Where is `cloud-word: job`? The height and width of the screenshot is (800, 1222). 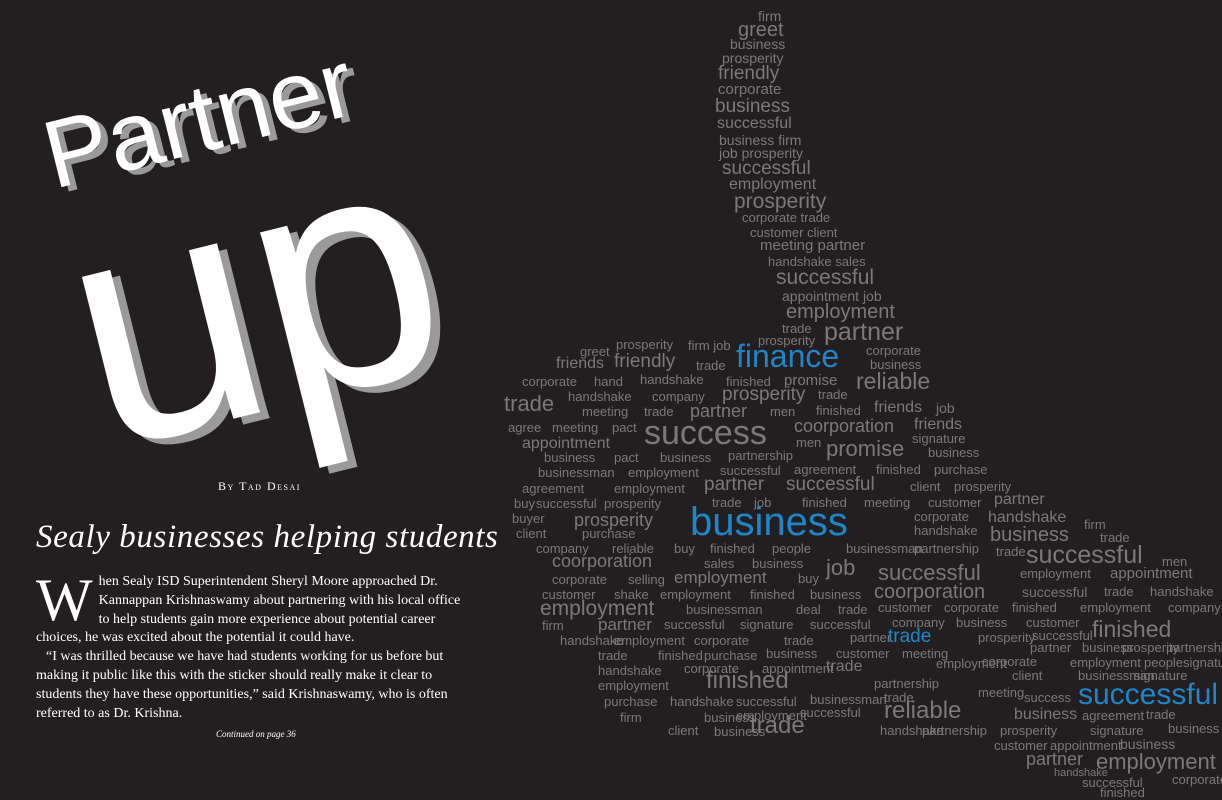
cloud-word: job is located at coordinates (841, 567).